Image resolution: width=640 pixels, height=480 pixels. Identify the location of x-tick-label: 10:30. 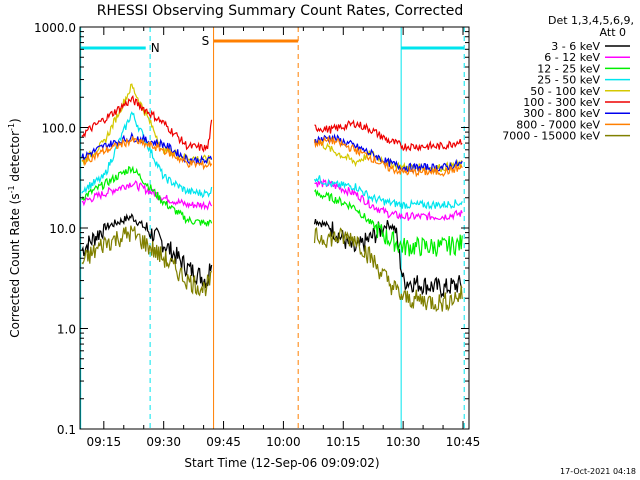
(403, 442).